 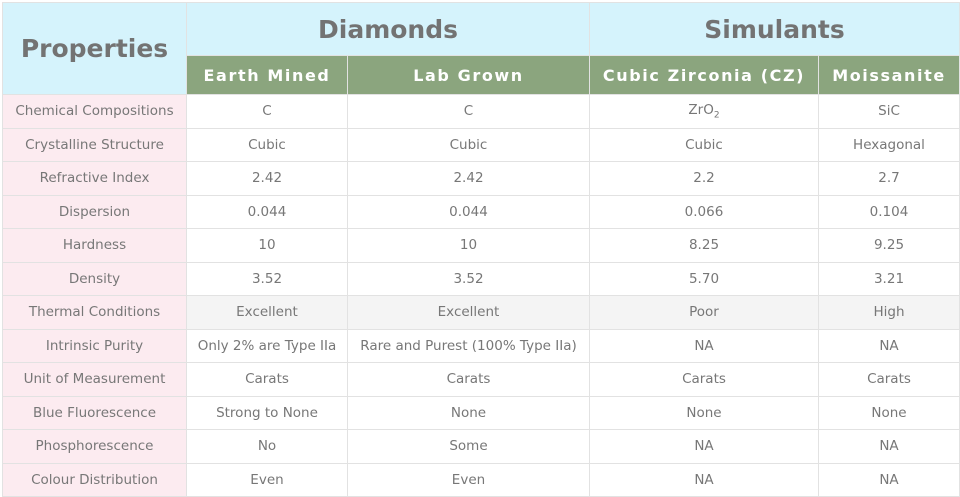 I want to click on value-cell: 8.25, so click(x=704, y=245).